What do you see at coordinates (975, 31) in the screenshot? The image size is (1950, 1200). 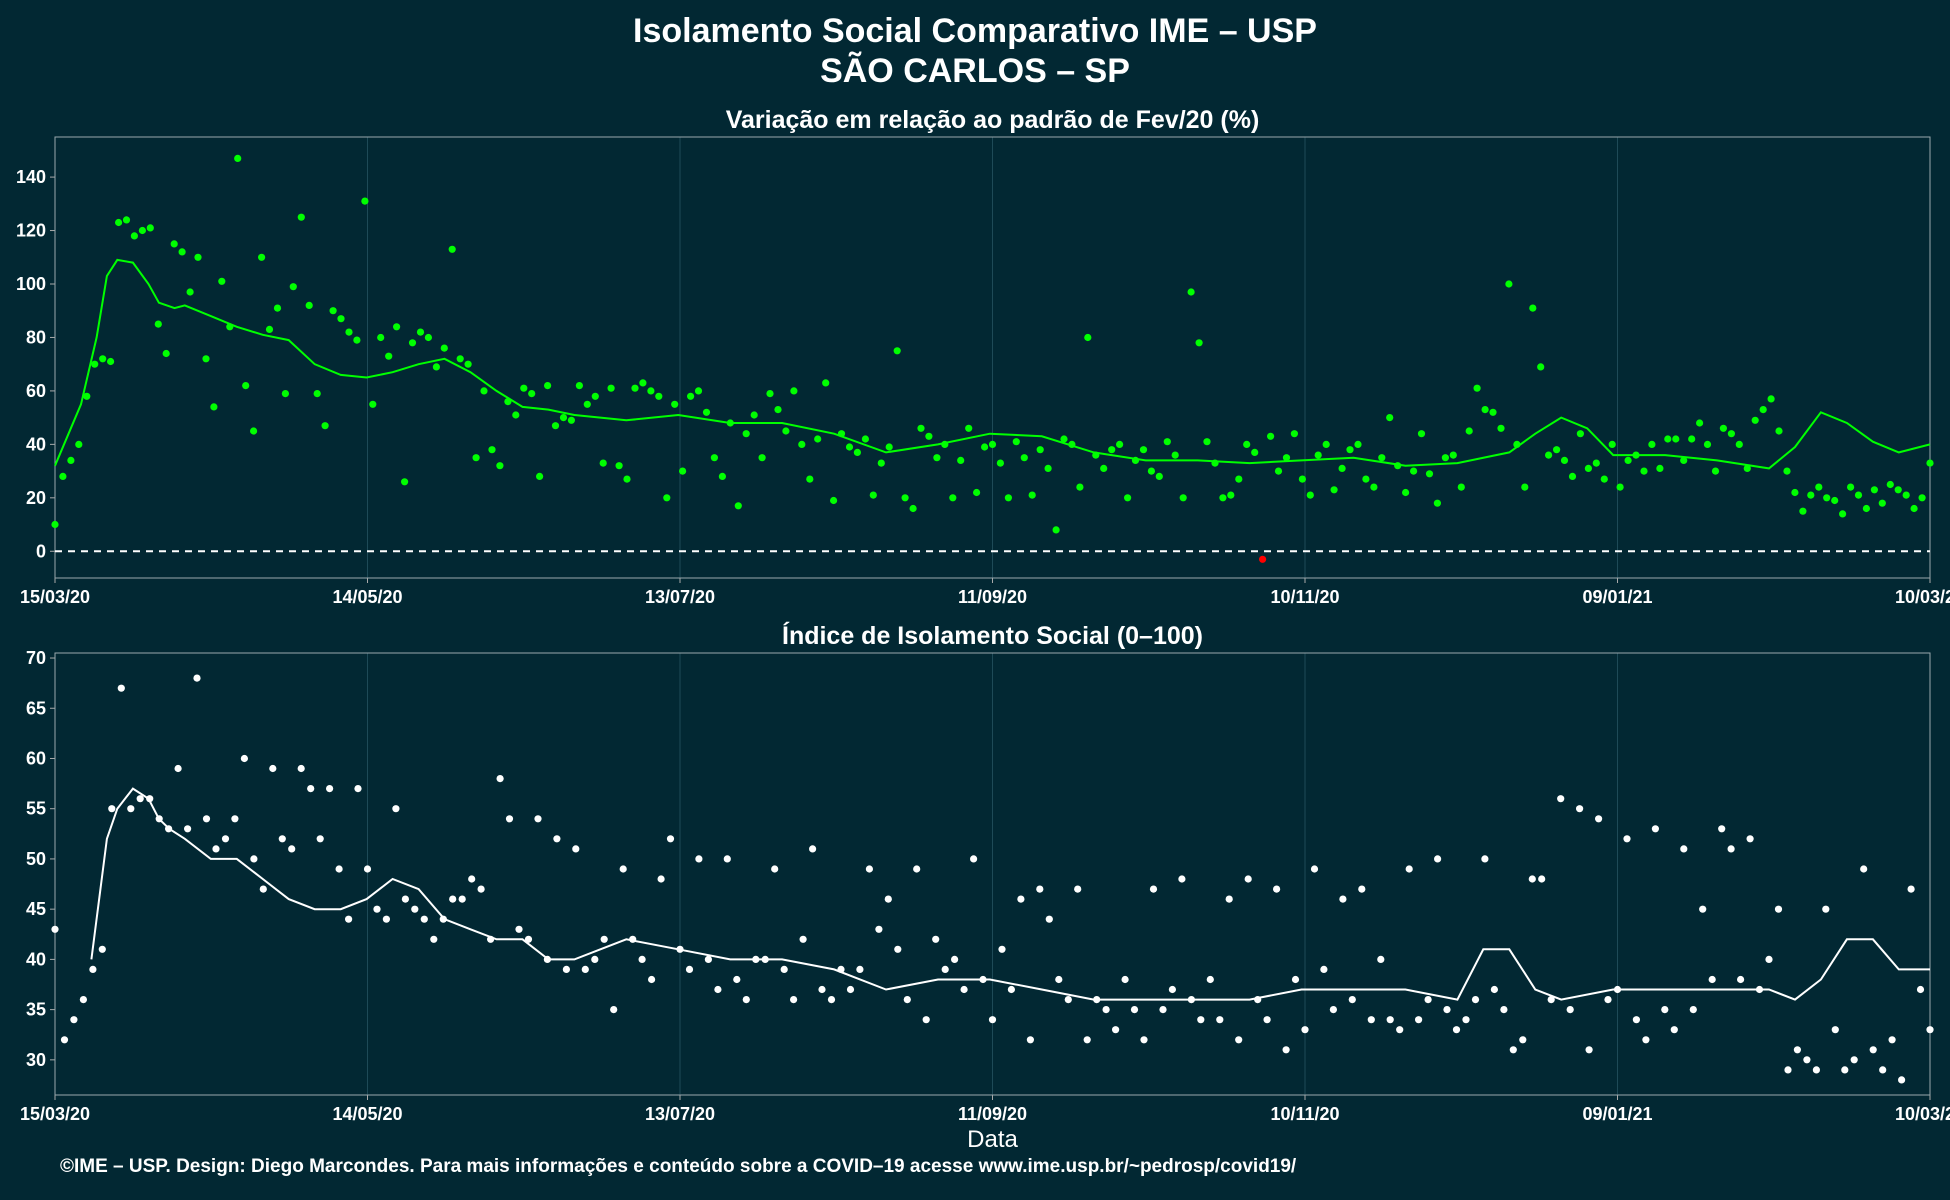 I see `main-title: Isolamento Social Comparativo IME – USP` at bounding box center [975, 31].